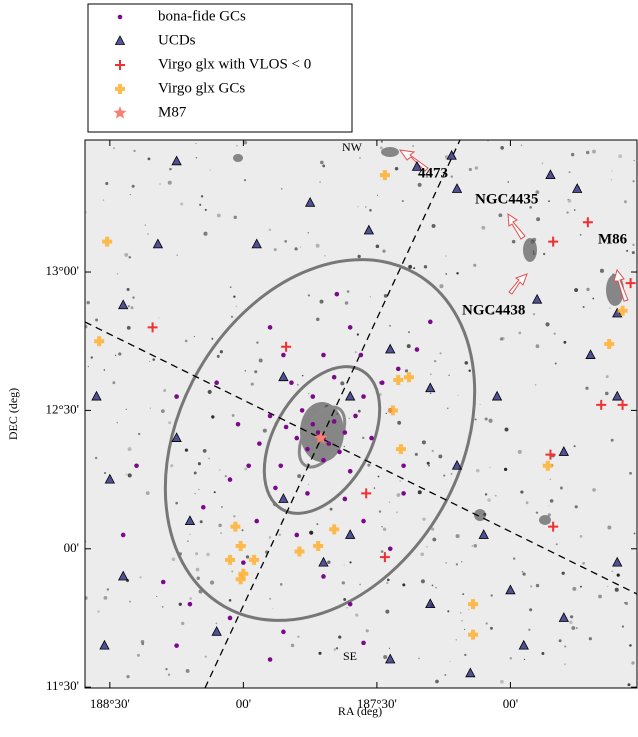  I want to click on arrow-ngc4435, so click(516, 226).